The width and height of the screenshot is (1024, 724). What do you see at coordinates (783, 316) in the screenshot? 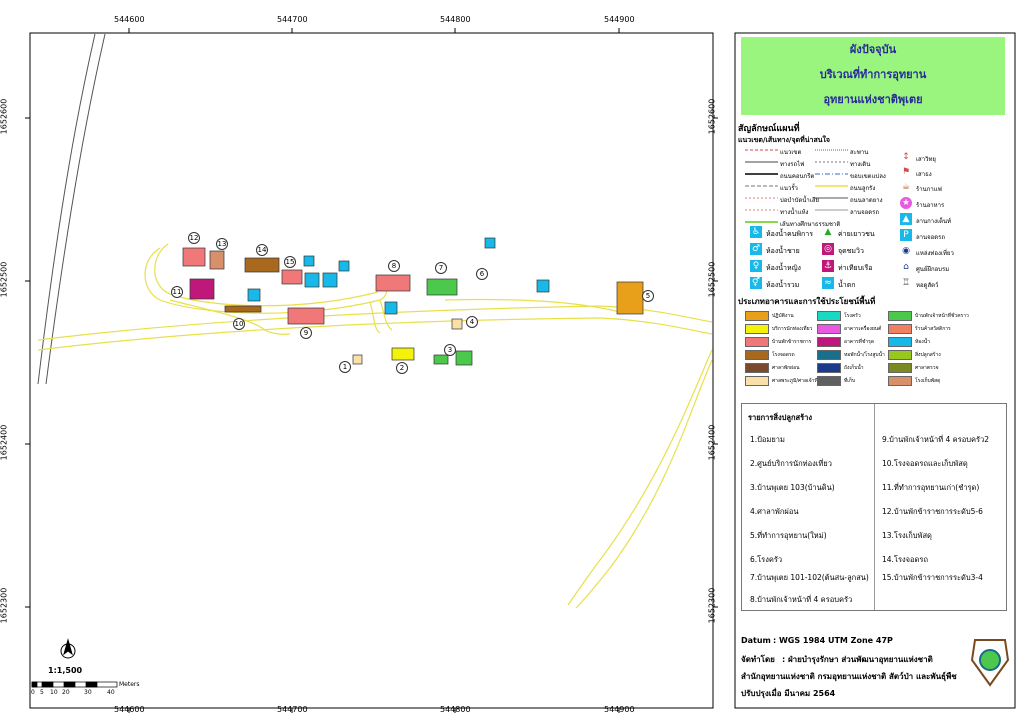
I see `building-type-label: ปฏิบัติงาน` at bounding box center [783, 316].